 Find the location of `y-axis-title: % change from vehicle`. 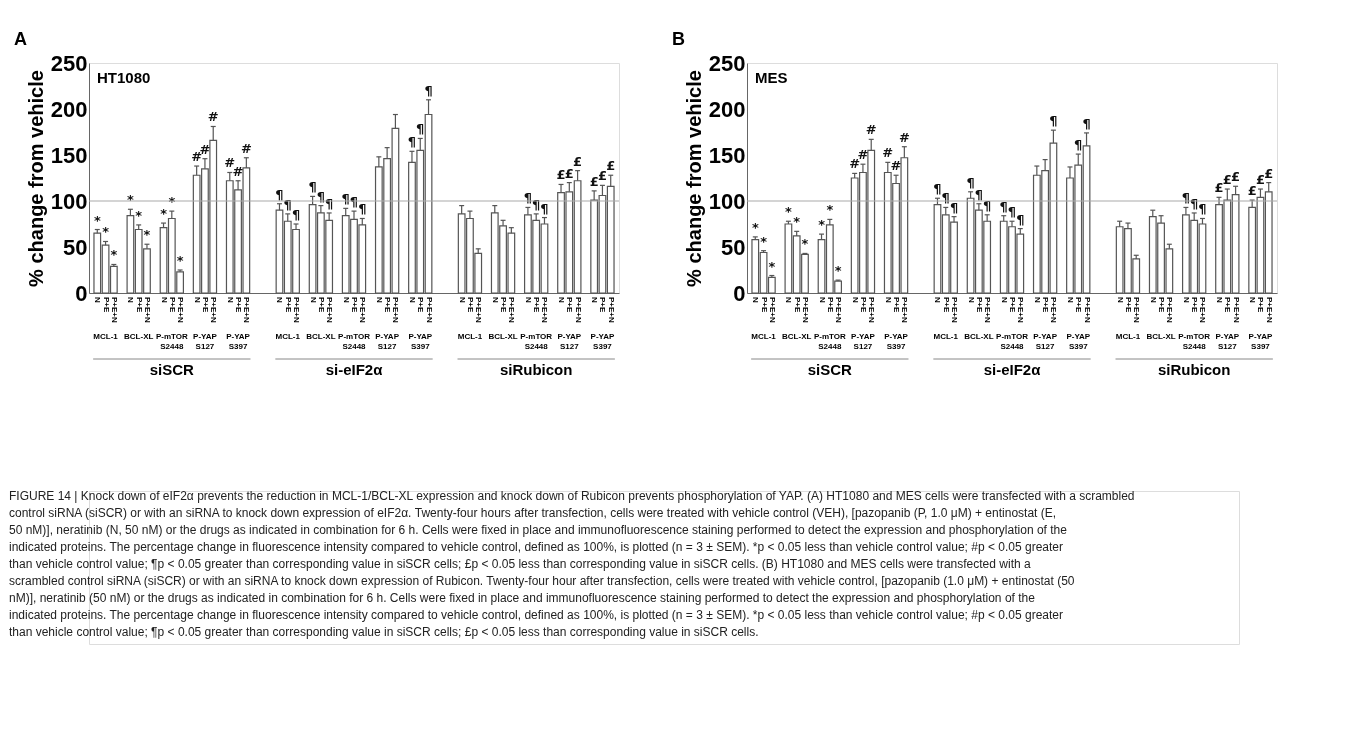

y-axis-title: % change from vehicle is located at coordinates (693, 178).